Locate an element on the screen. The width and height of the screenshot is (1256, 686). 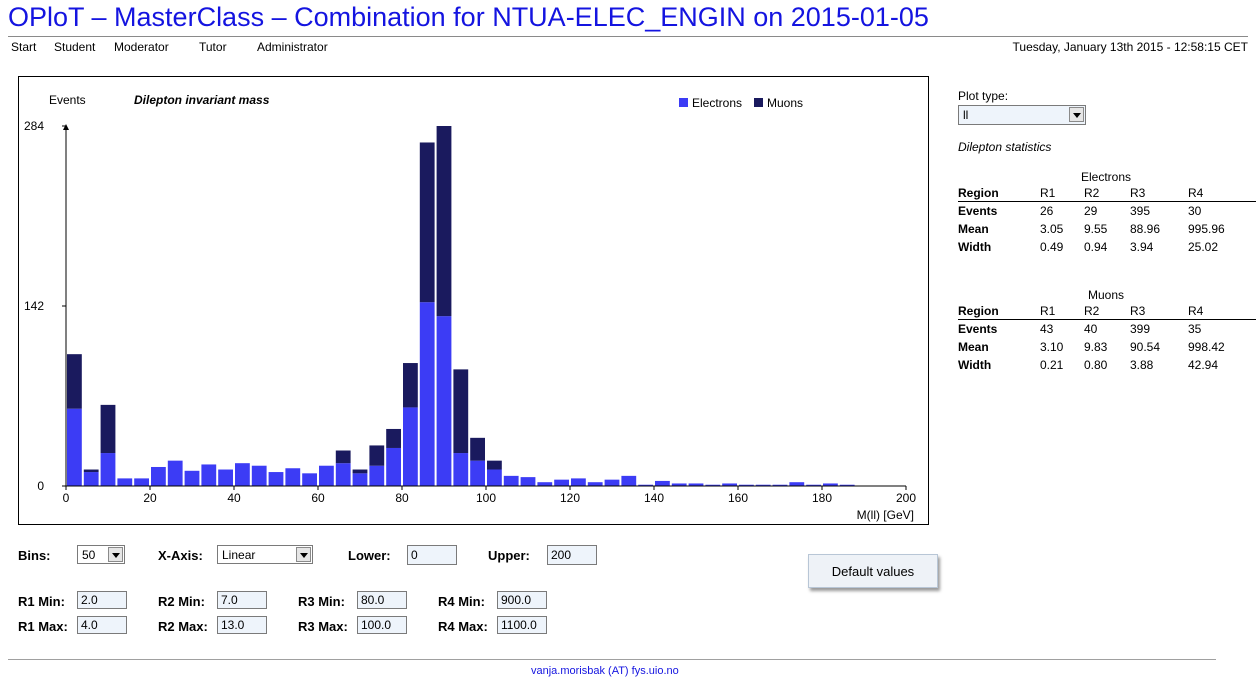
electrons-row: Events 26 29 395 30 is located at coordinates (1107, 211).